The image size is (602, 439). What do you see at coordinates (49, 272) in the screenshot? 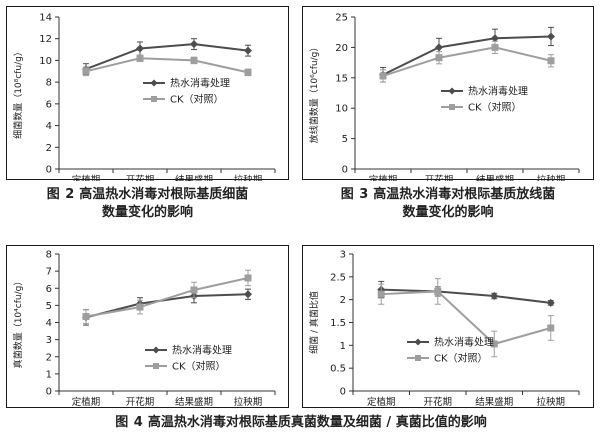
I see `y-tick-label: 7` at bounding box center [49, 272].